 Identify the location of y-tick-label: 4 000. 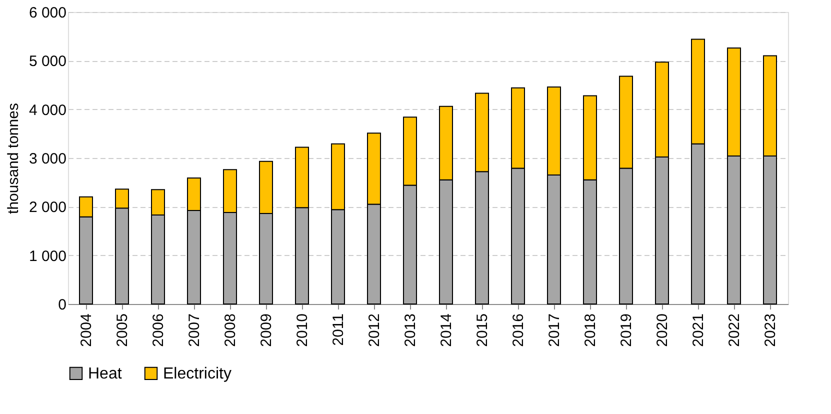
(47, 110).